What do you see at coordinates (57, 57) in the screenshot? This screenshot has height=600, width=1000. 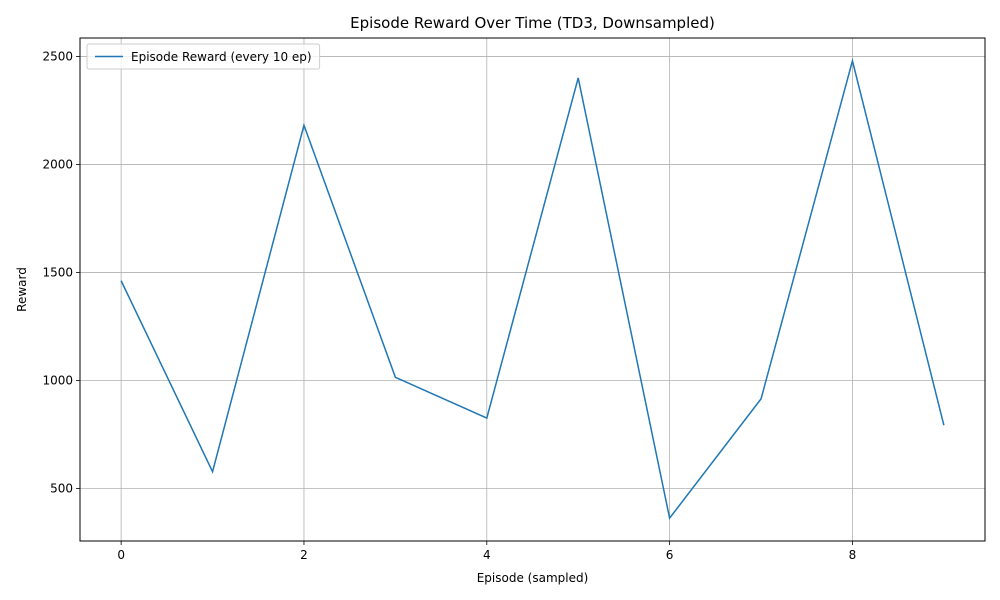 I see `y-tick-label: 2500` at bounding box center [57, 57].